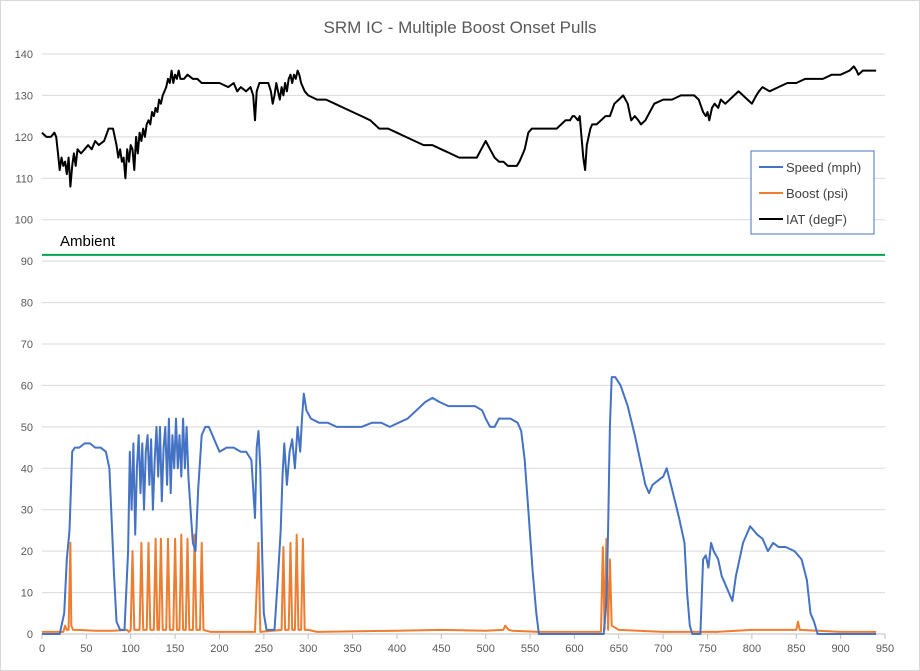  I want to click on boost-psi-line, so click(459, 583).